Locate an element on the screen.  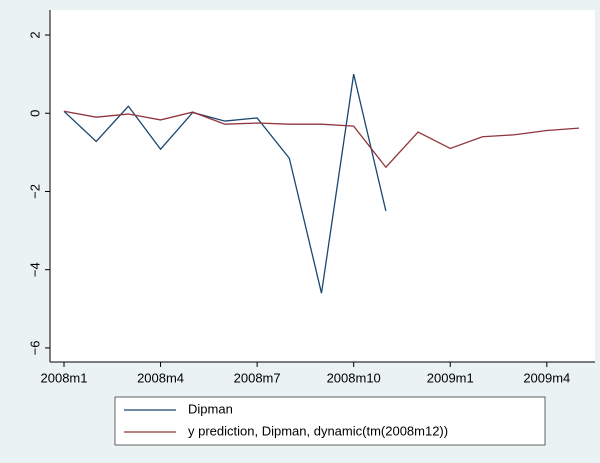
legend is located at coordinates (330, 421).